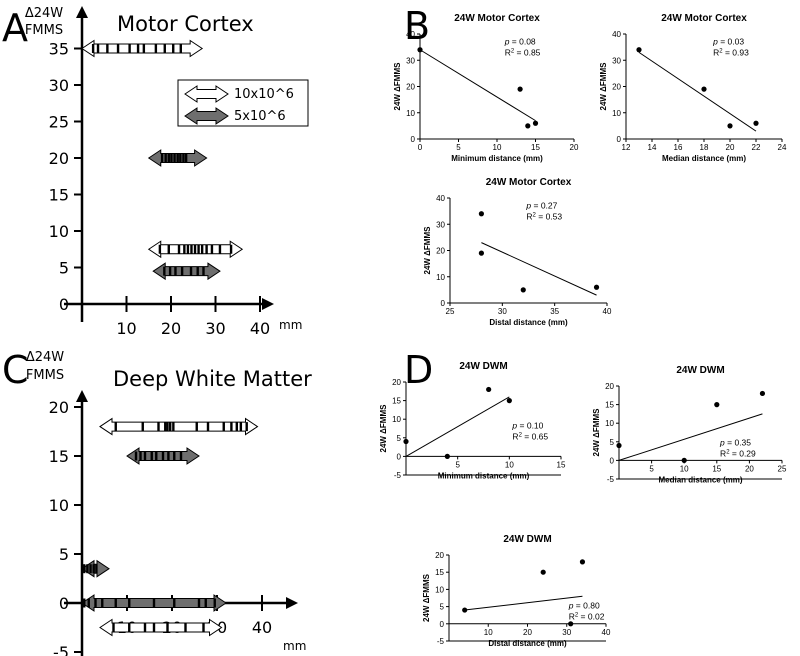  Describe the element at coordinates (527, 53) in the screenshot. I see `r2-value: = 0.85` at that location.